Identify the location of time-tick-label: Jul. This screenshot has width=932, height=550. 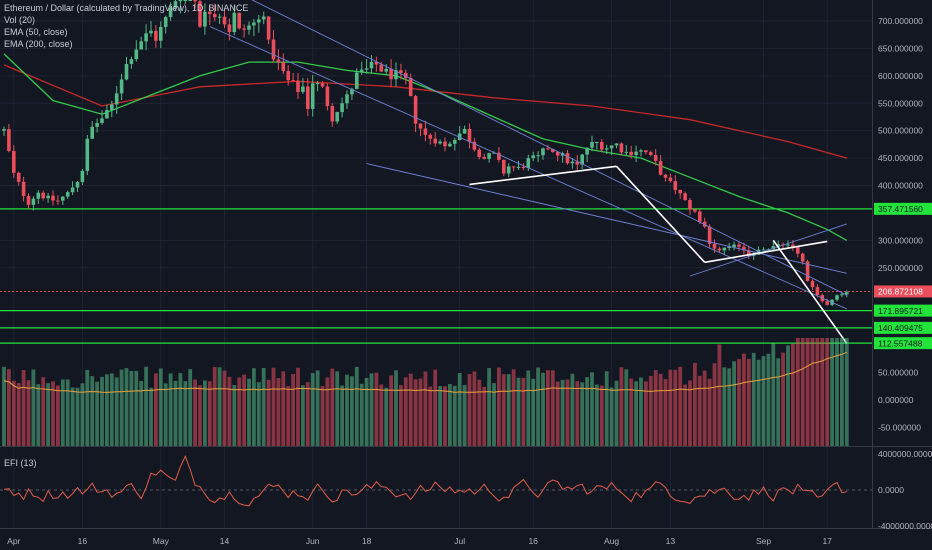
(459, 541).